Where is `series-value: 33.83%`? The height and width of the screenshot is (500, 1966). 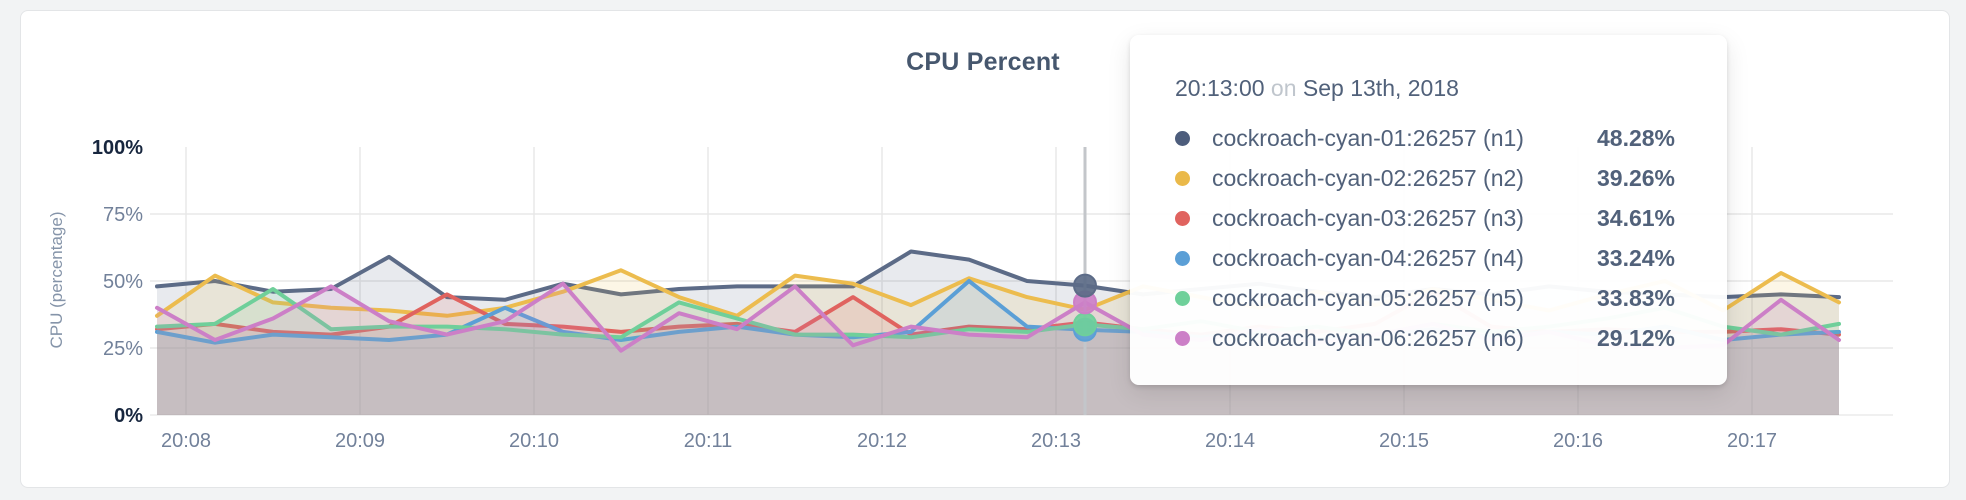
series-value: 33.83% is located at coordinates (1635, 297).